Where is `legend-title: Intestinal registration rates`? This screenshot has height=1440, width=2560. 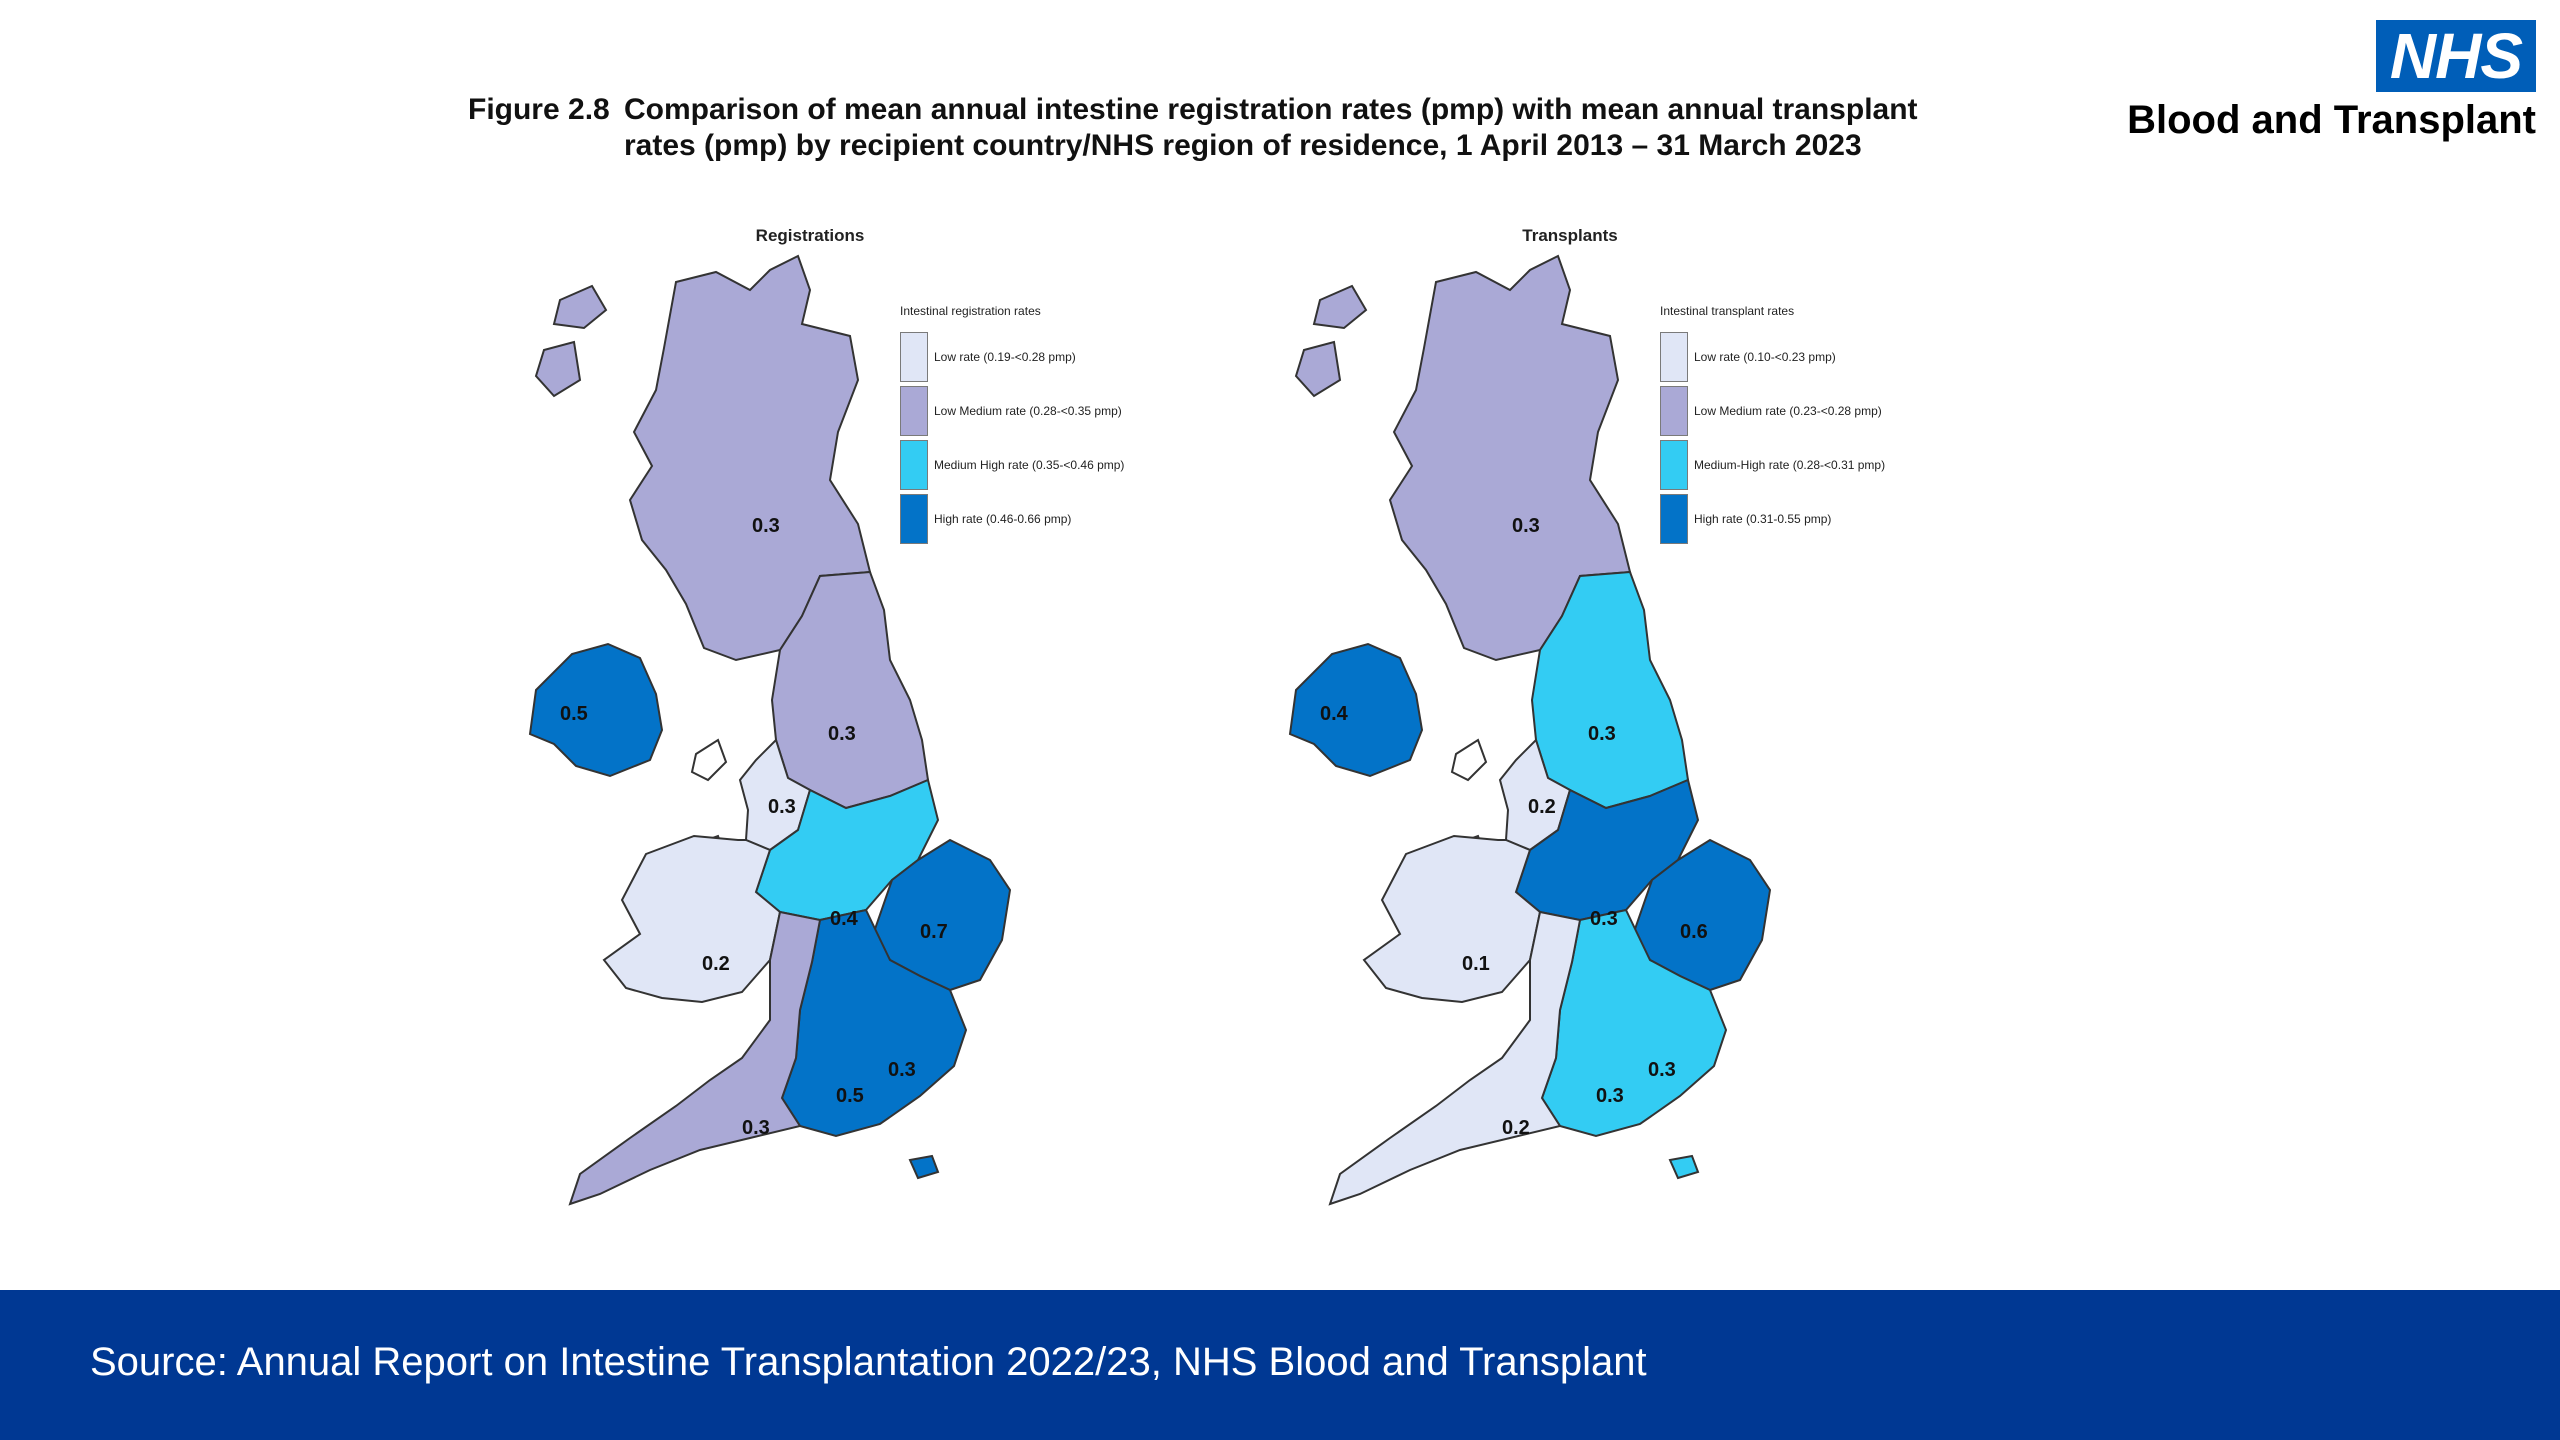
legend-title: Intestinal registration rates is located at coordinates (970, 311).